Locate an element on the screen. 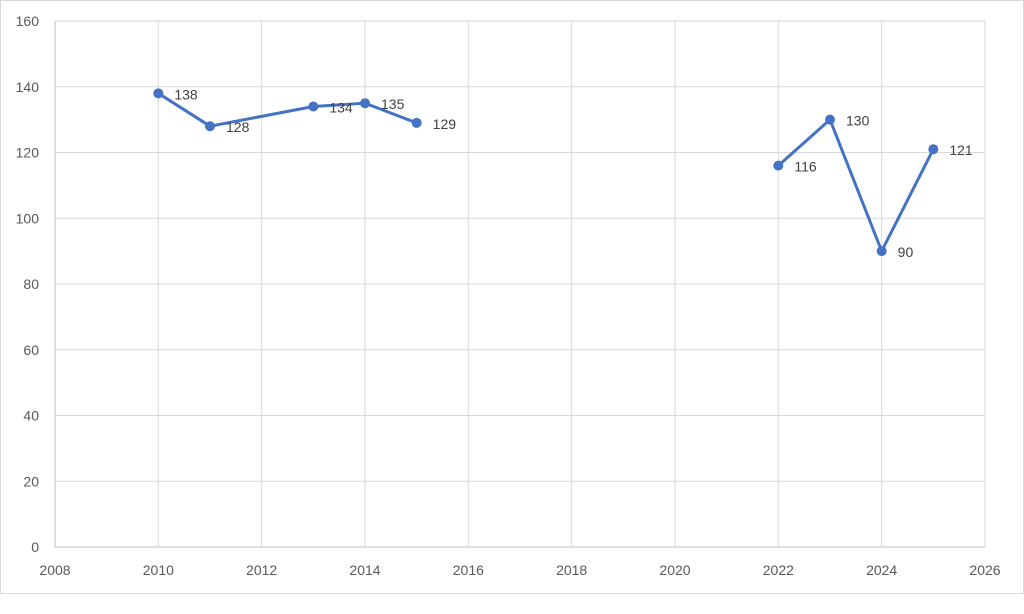 This screenshot has height=614, width=1024. data-label: 128 is located at coordinates (238, 127).